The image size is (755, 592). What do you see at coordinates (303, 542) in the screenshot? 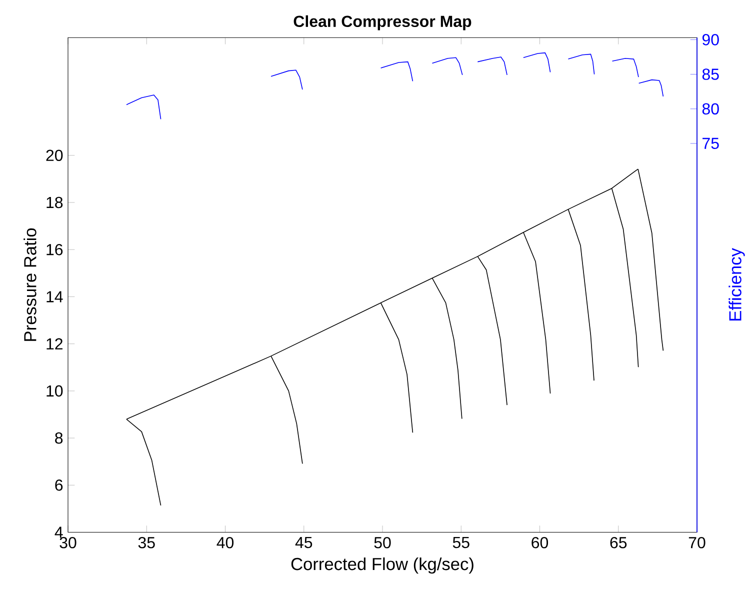
I see `x-tick-label: 45` at bounding box center [303, 542].